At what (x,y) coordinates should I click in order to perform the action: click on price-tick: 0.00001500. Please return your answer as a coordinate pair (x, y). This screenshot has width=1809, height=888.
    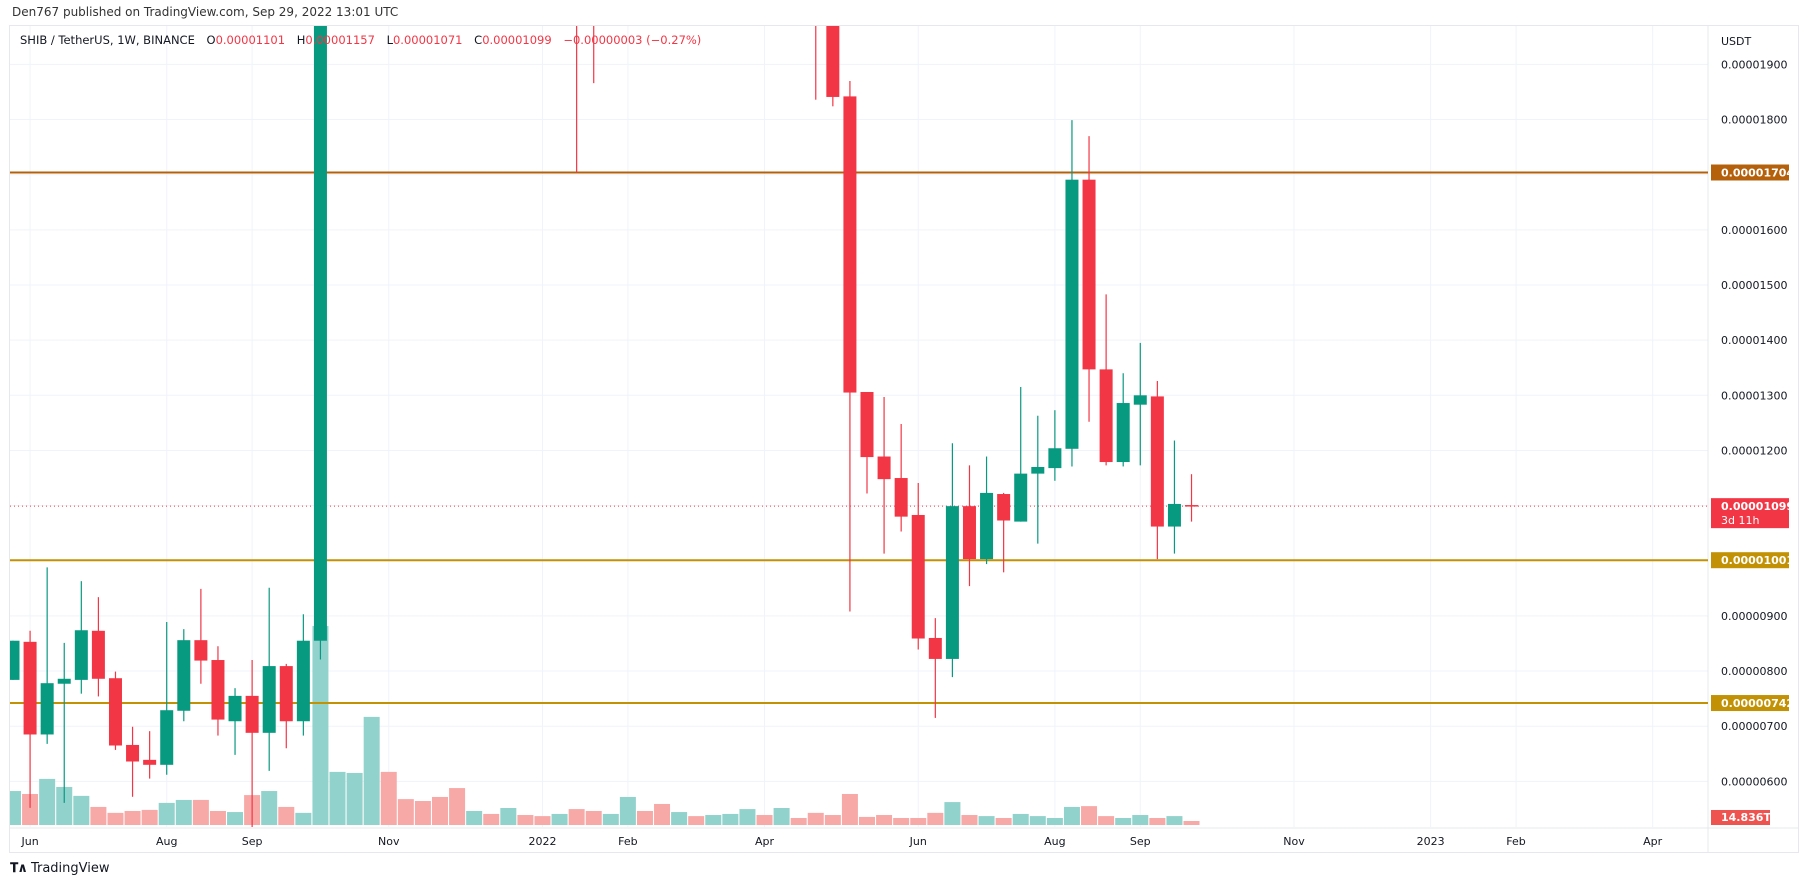
    Looking at the image, I should click on (1754, 285).